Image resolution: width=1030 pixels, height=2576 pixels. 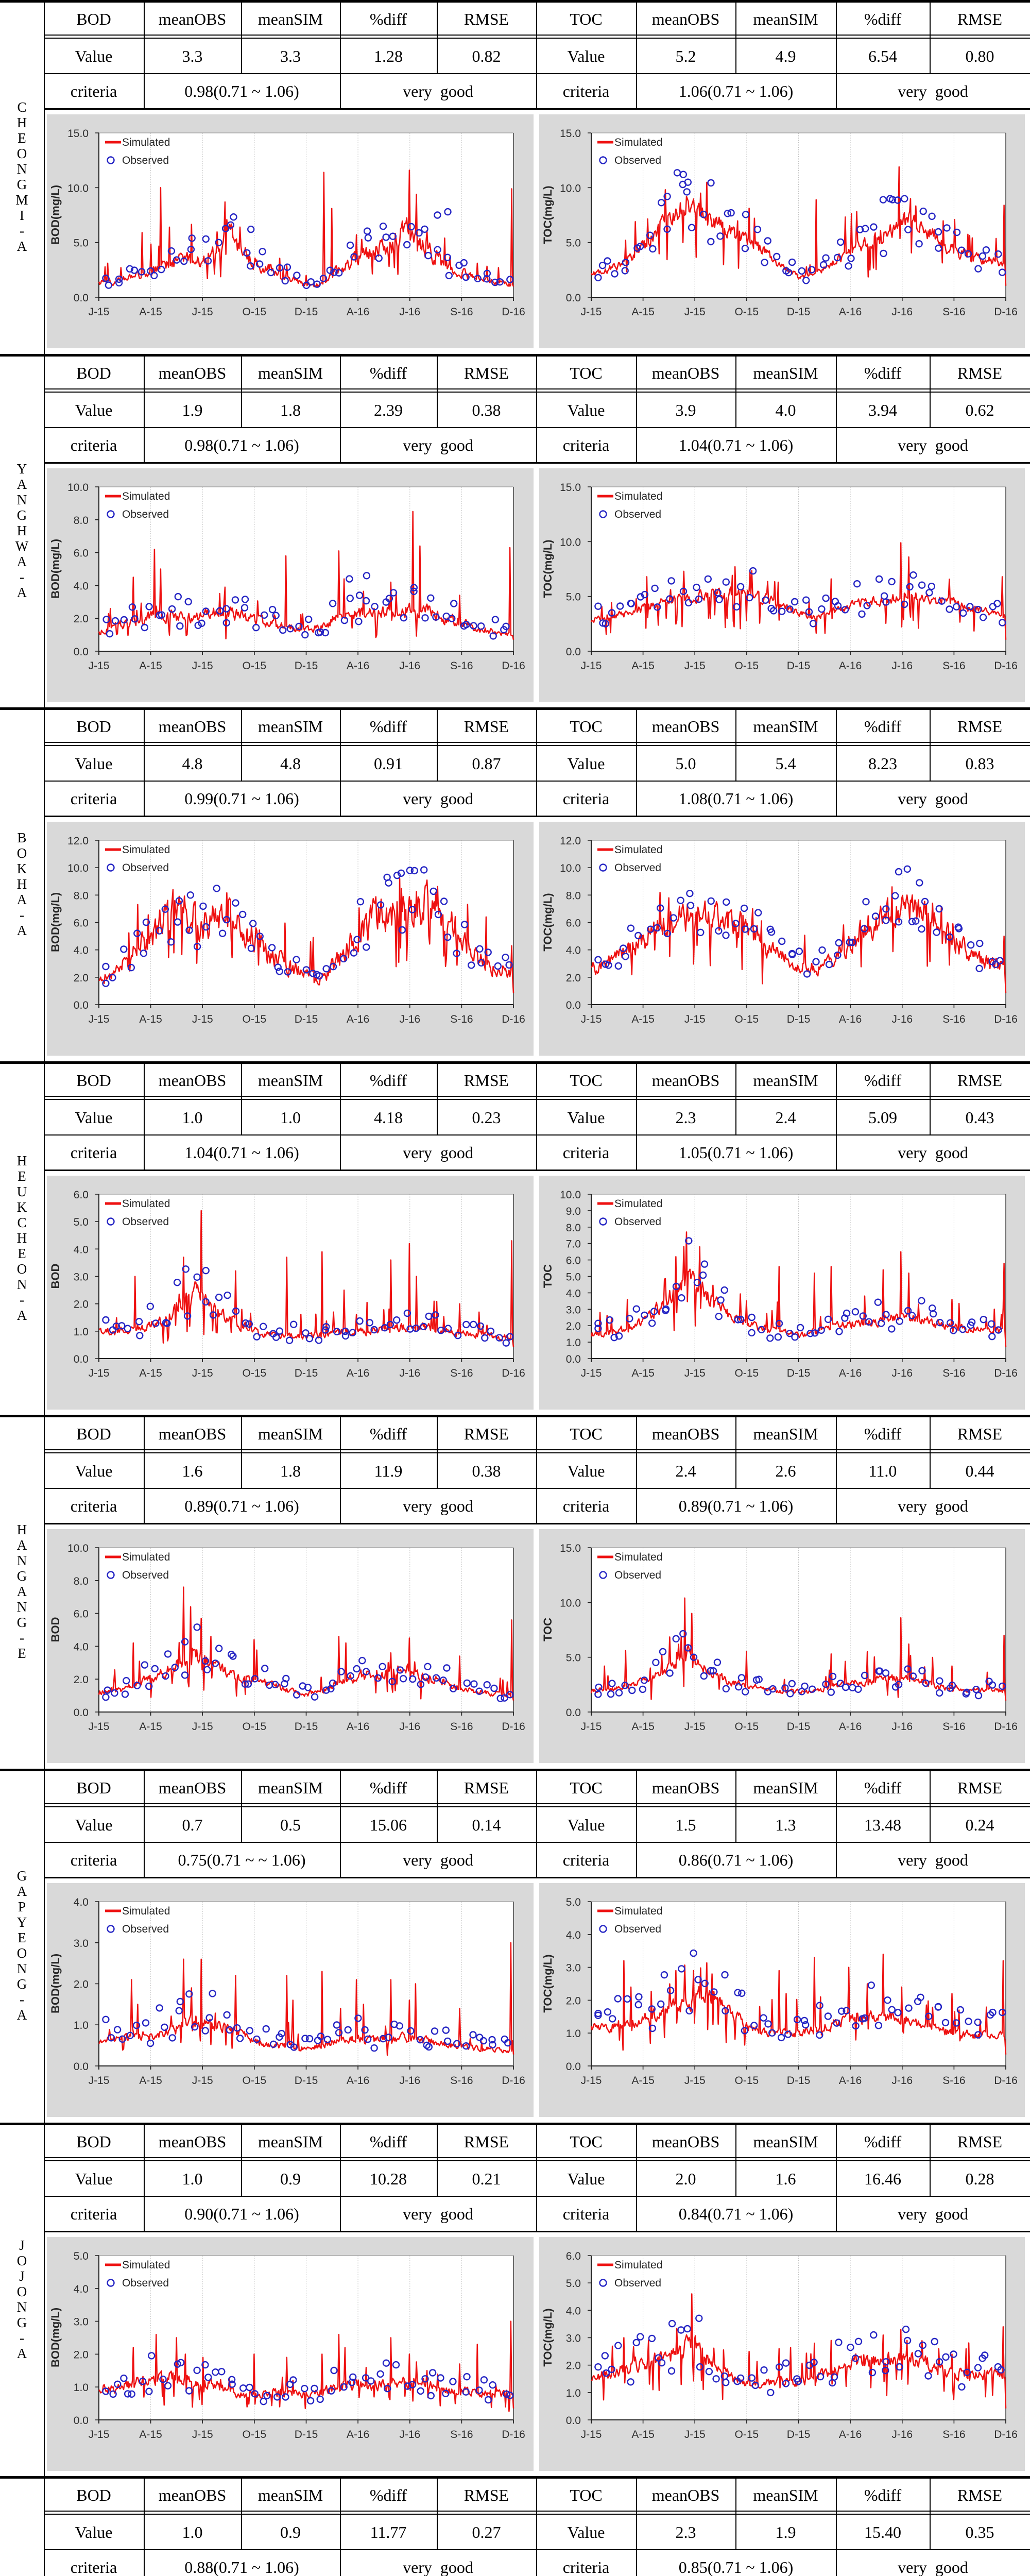 I want to click on svg-text: 15.0, so click(x=570, y=134).